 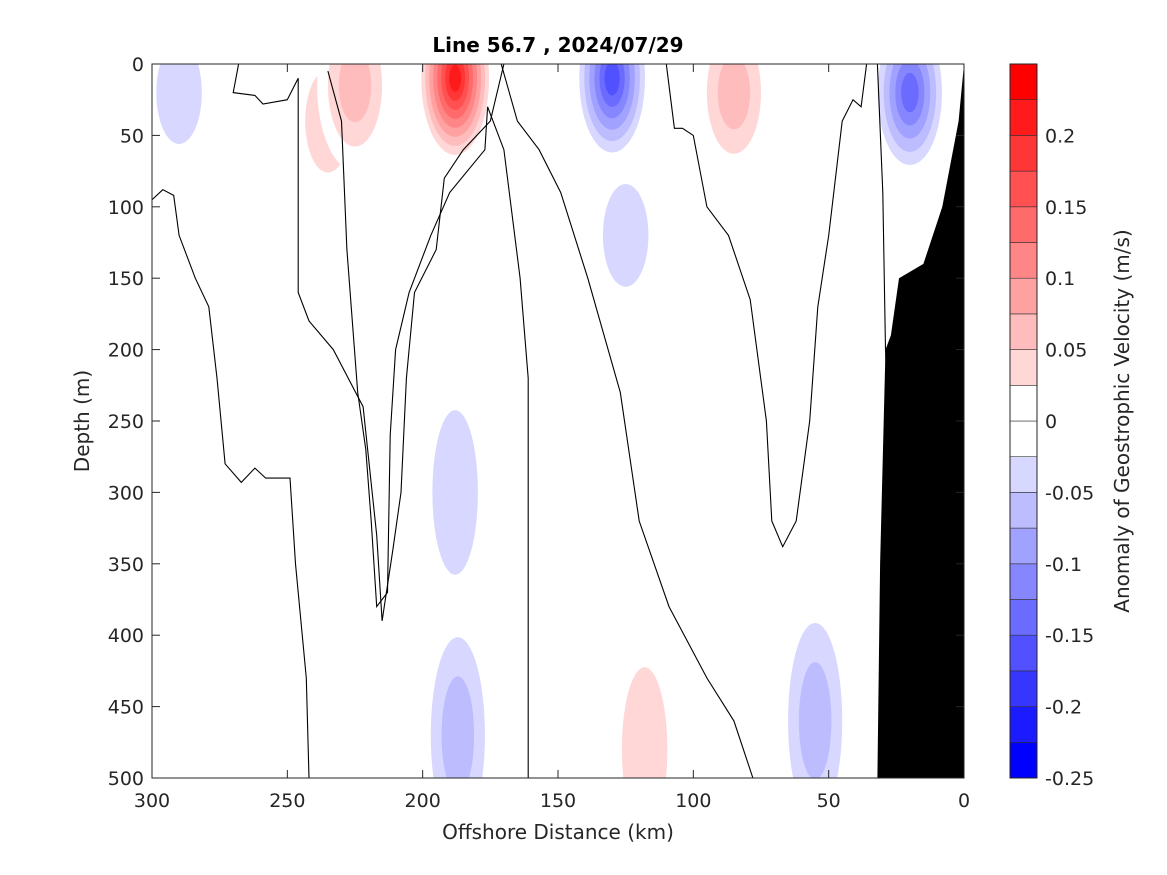 I want to click on chart-title: Line 56.7 , 2024/07/29, so click(x=557, y=45).